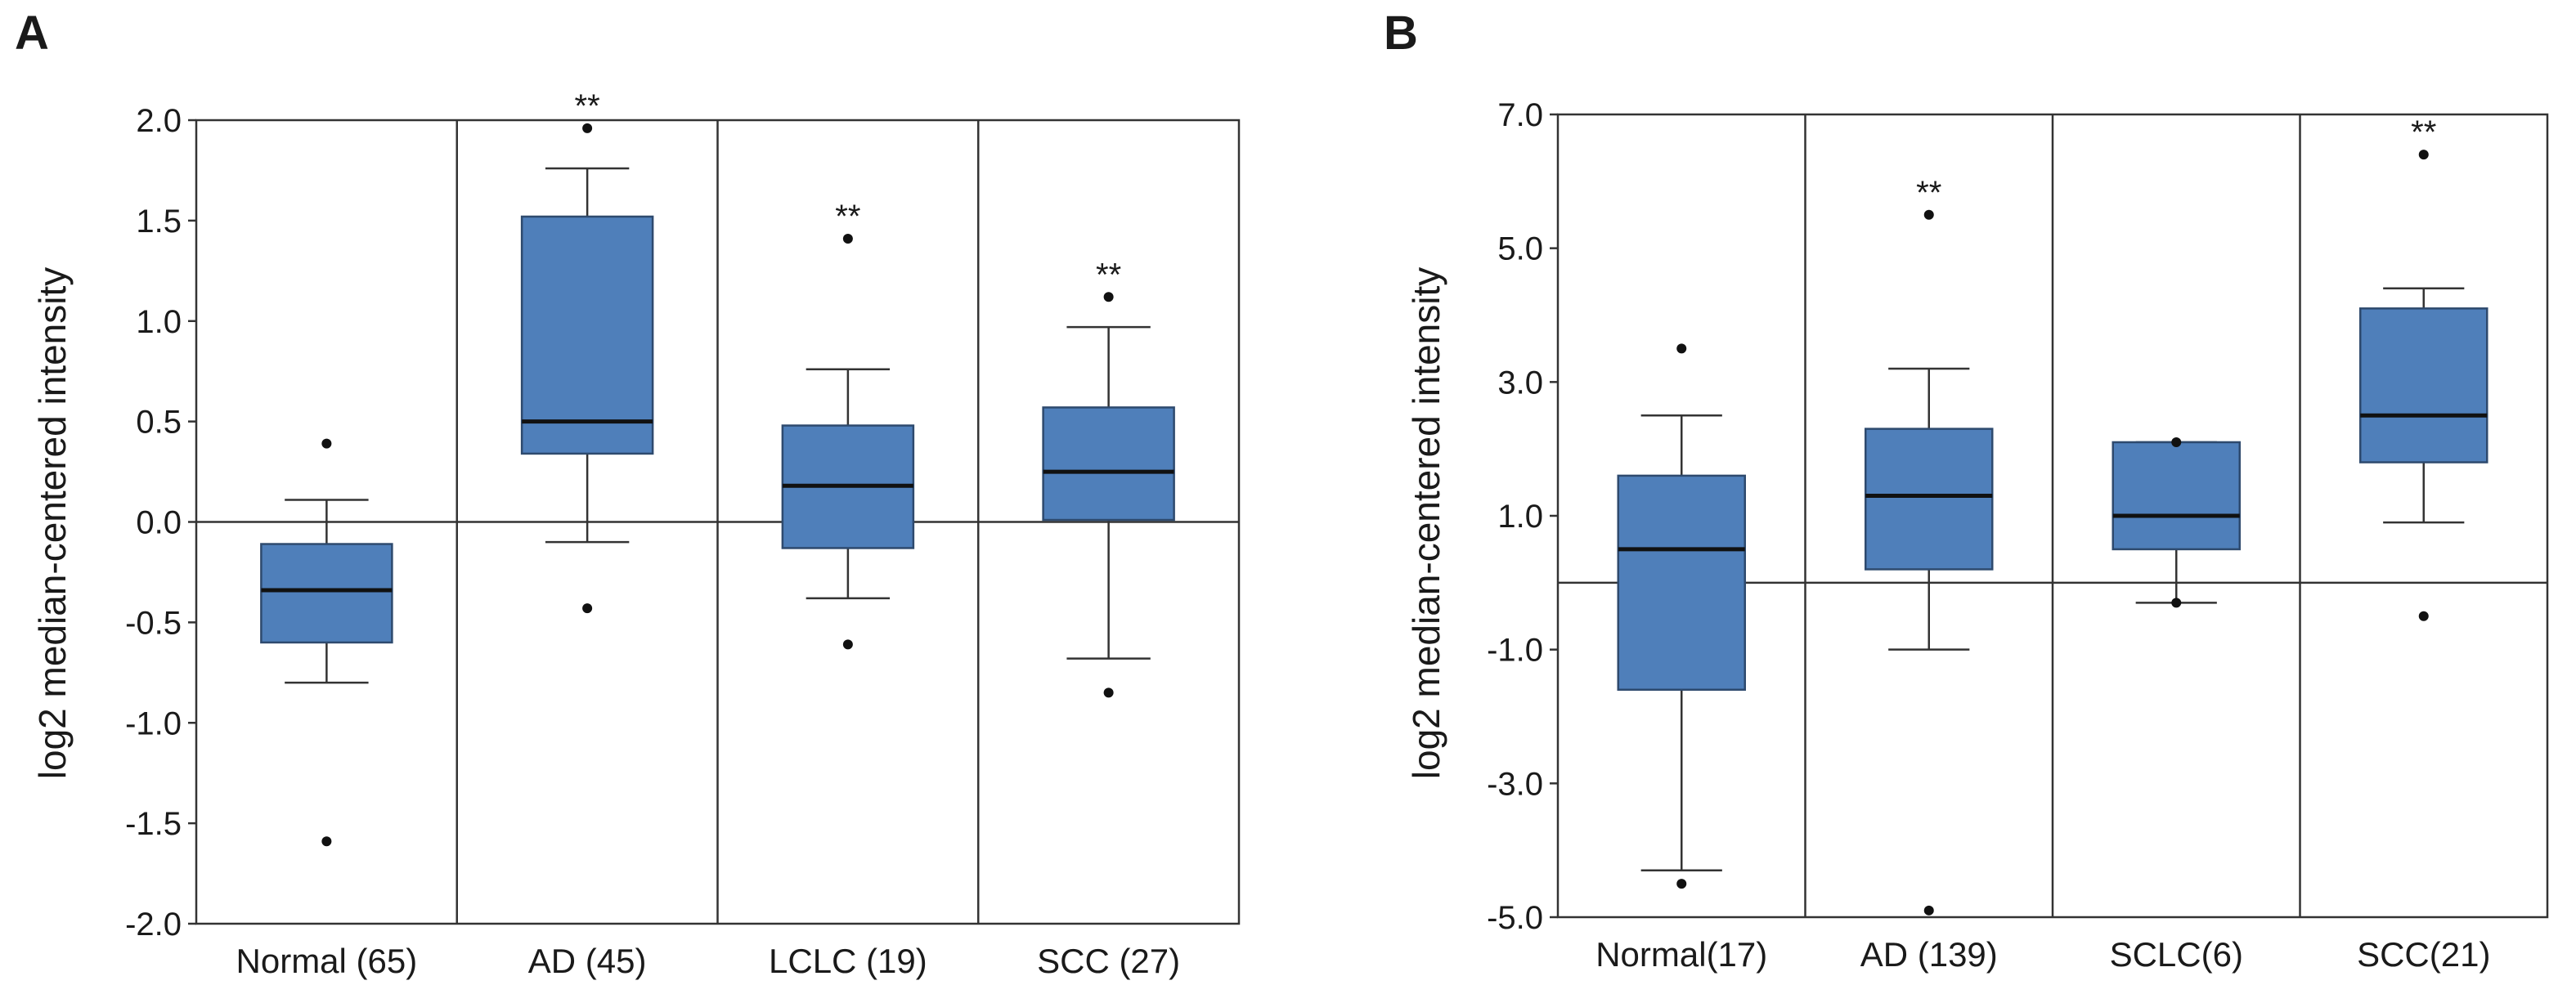 This screenshot has height=1003, width=2576. I want to click on panel-b-ytick-label: -3.0, so click(1515, 784).